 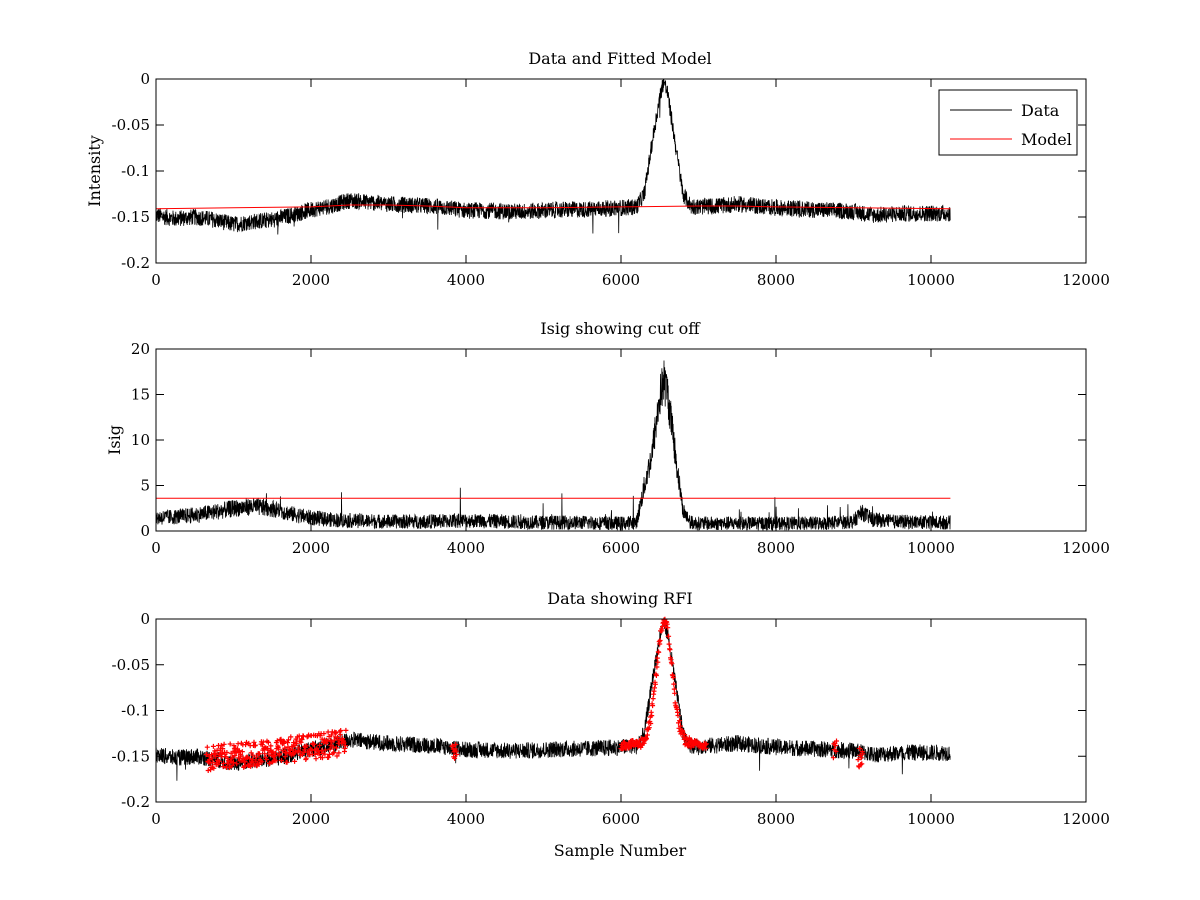 What do you see at coordinates (620, 850) in the screenshot?
I see `x-axis-label: Sample Number` at bounding box center [620, 850].